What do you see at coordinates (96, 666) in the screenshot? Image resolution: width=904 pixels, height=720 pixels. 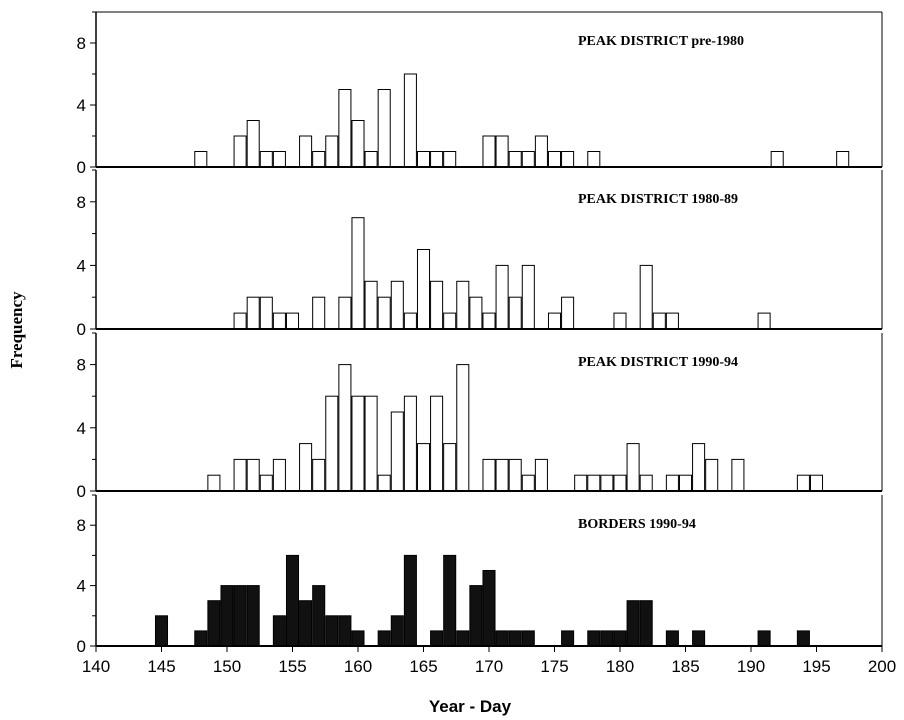 I see `x-tick-label: 140` at bounding box center [96, 666].